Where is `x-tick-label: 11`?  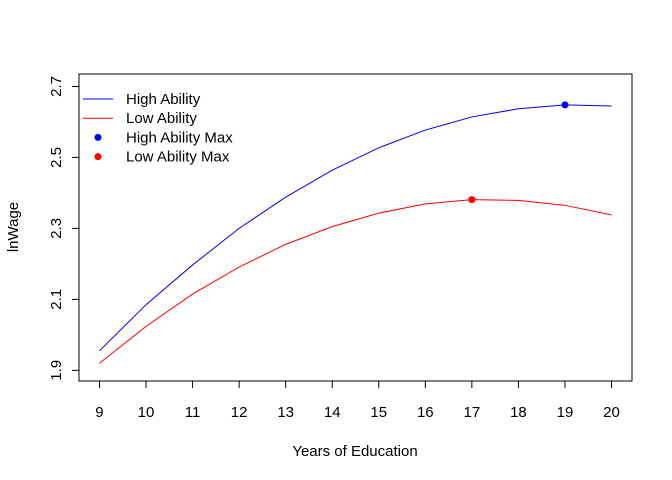
x-tick-label: 11 is located at coordinates (193, 412).